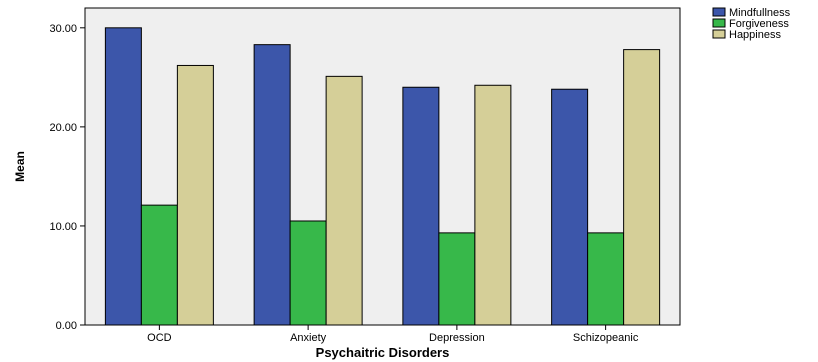 Image resolution: width=818 pixels, height=362 pixels. I want to click on bar-forgiveness-ocd, so click(159, 265).